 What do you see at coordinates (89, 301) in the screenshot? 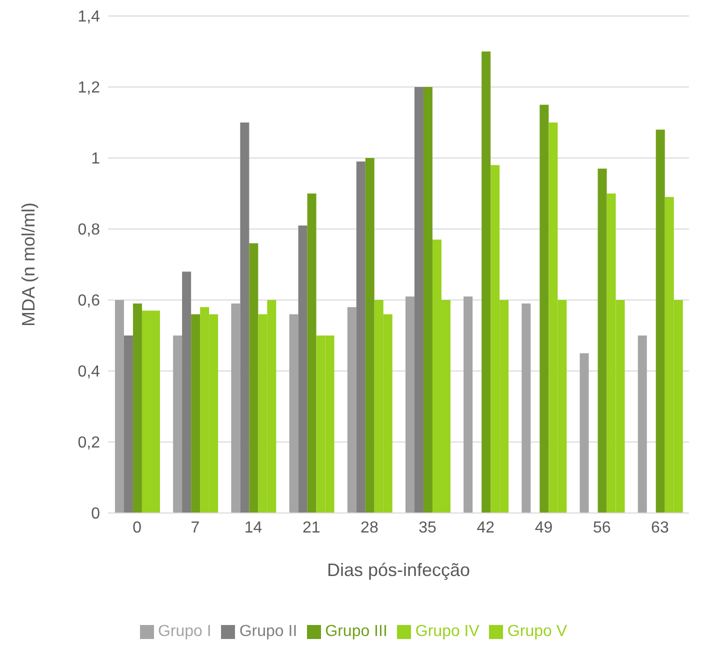
I see `y-tick-label: 0,6` at bounding box center [89, 301].